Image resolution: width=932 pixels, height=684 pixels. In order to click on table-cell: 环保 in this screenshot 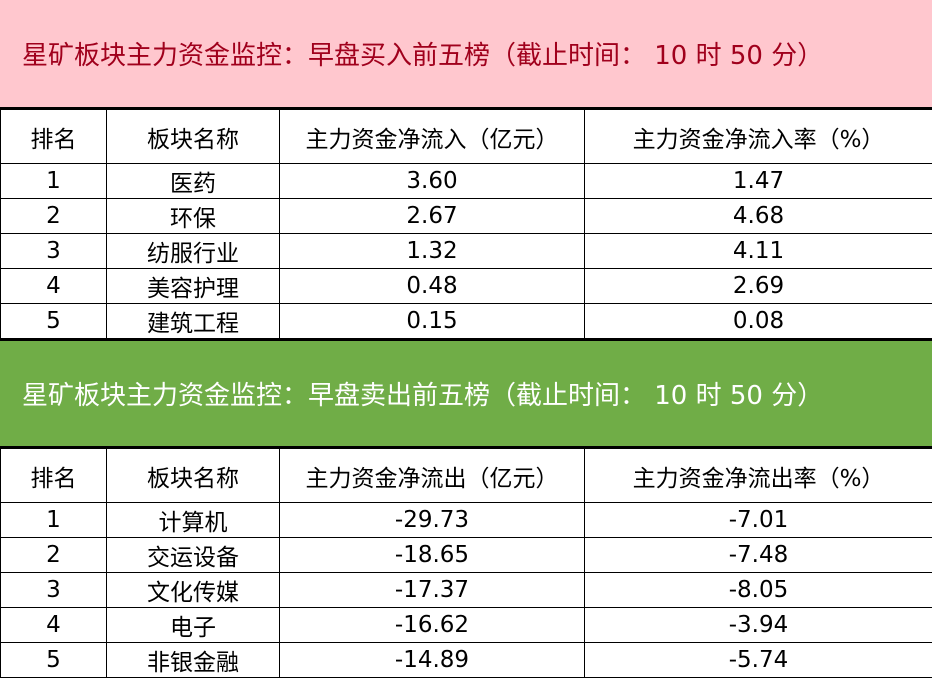, I will do `click(193, 216)`.